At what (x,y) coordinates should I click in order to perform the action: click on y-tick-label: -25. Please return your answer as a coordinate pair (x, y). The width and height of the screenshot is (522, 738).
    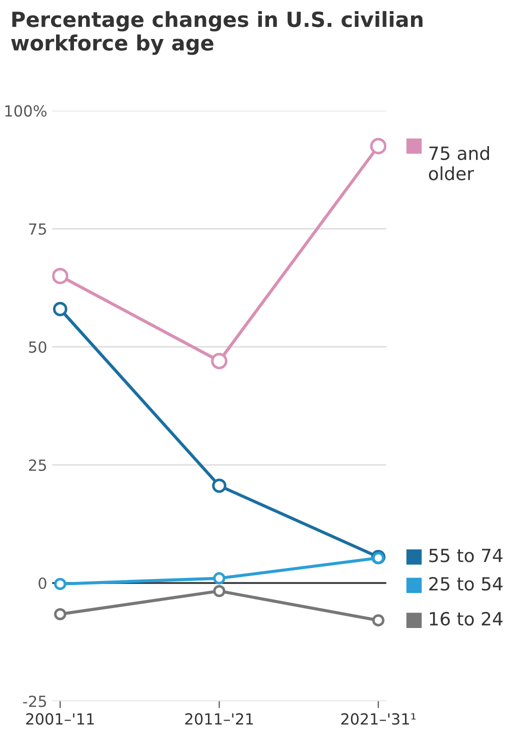
    Looking at the image, I should click on (34, 702).